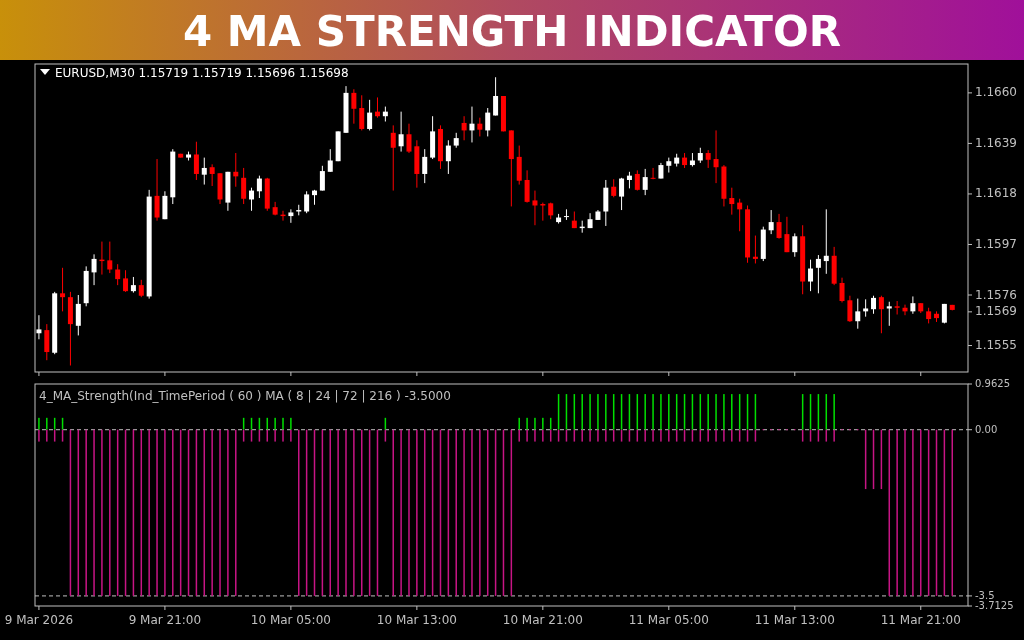 This screenshot has height=640, width=1024. What do you see at coordinates (996, 345) in the screenshot?
I see `y-tick-label: 1.1555` at bounding box center [996, 345].